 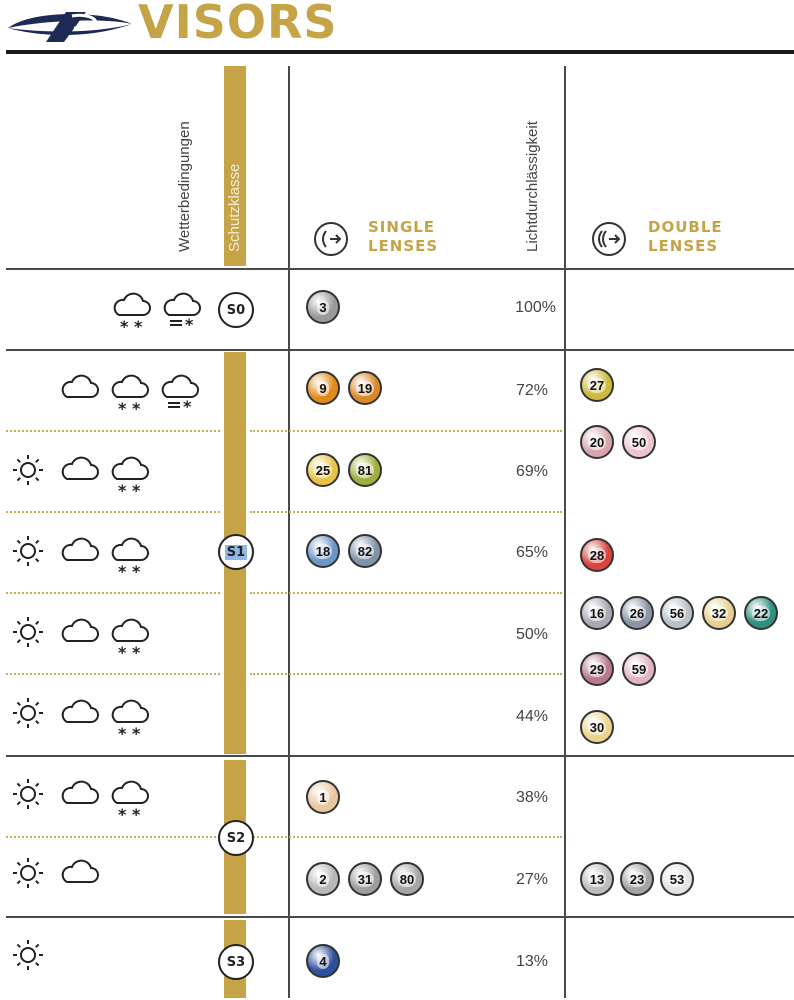 I want to click on row-divider-s0, so click(x=400, y=350).